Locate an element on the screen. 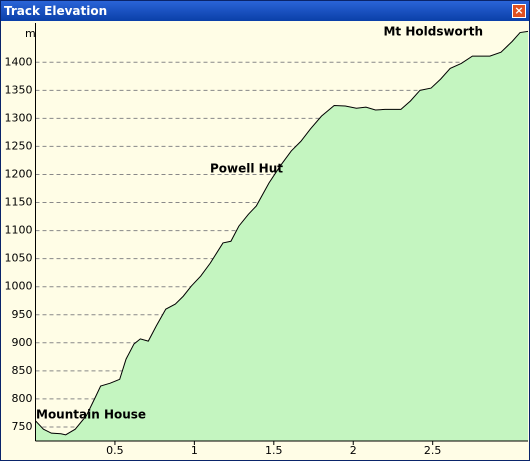  y-tick-label: 1250 is located at coordinates (19, 145).